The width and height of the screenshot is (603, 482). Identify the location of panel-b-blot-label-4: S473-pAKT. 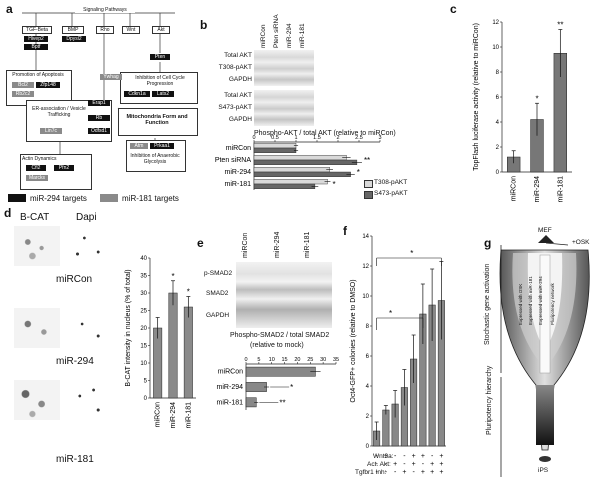
(235, 107).